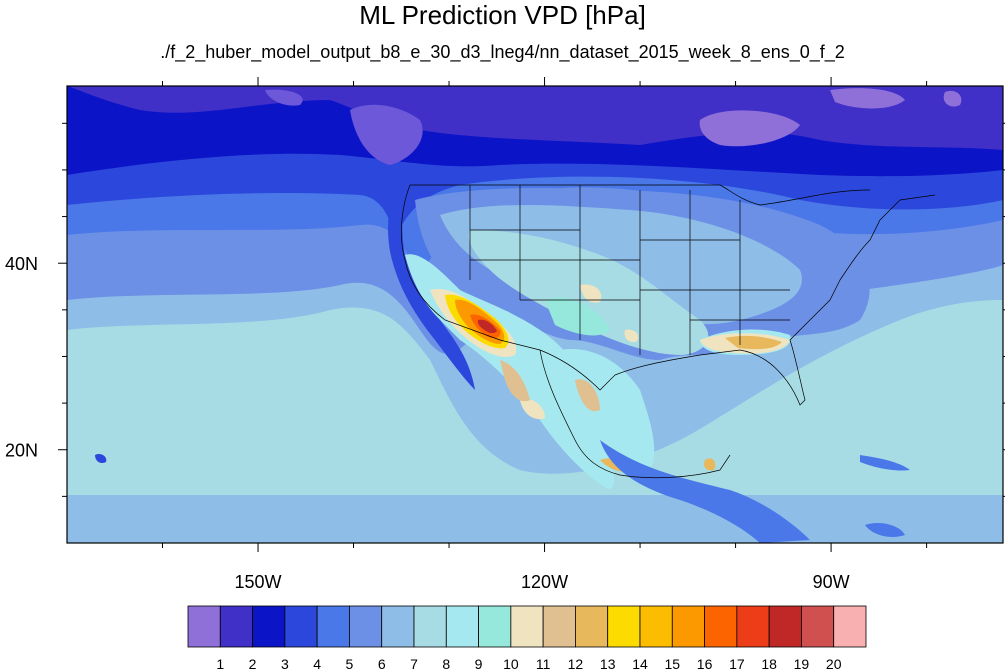 Image resolution: width=1005 pixels, height=672 pixels. What do you see at coordinates (431, 290) in the screenshot?
I see `field-coast` at bounding box center [431, 290].